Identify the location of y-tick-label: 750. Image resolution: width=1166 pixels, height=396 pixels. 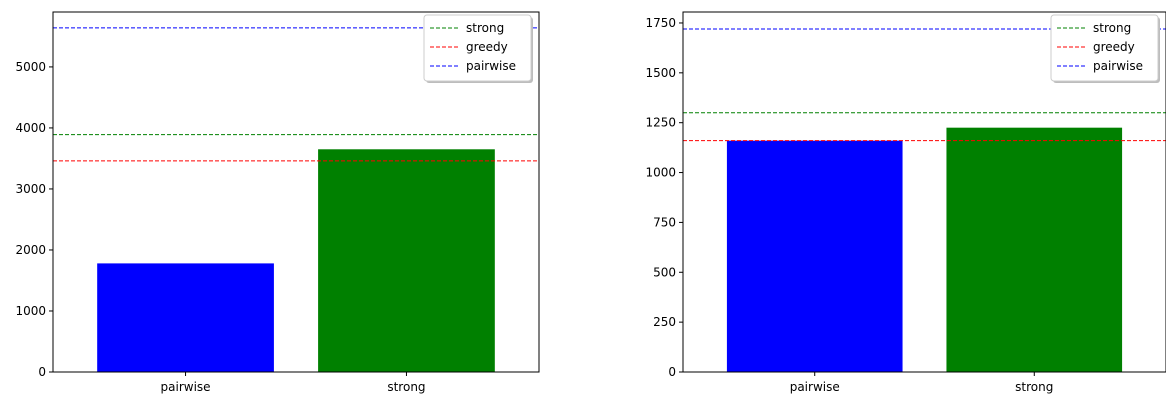
(664, 222).